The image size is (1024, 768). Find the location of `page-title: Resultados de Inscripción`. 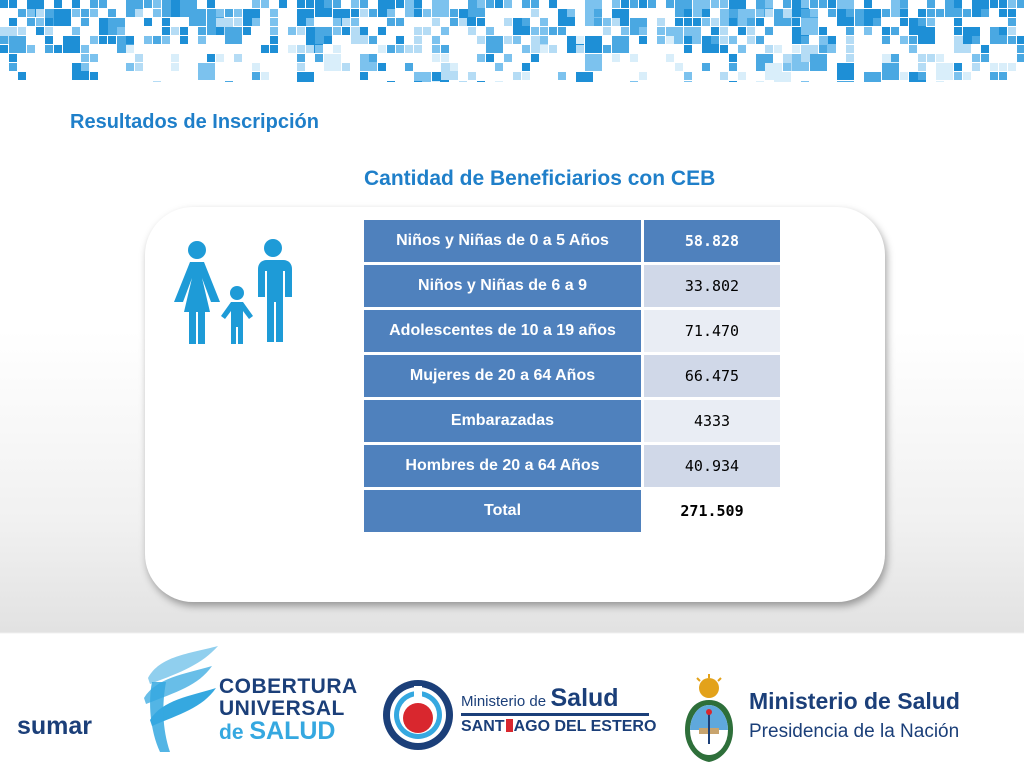

page-title: Resultados de Inscripción is located at coordinates (194, 122).